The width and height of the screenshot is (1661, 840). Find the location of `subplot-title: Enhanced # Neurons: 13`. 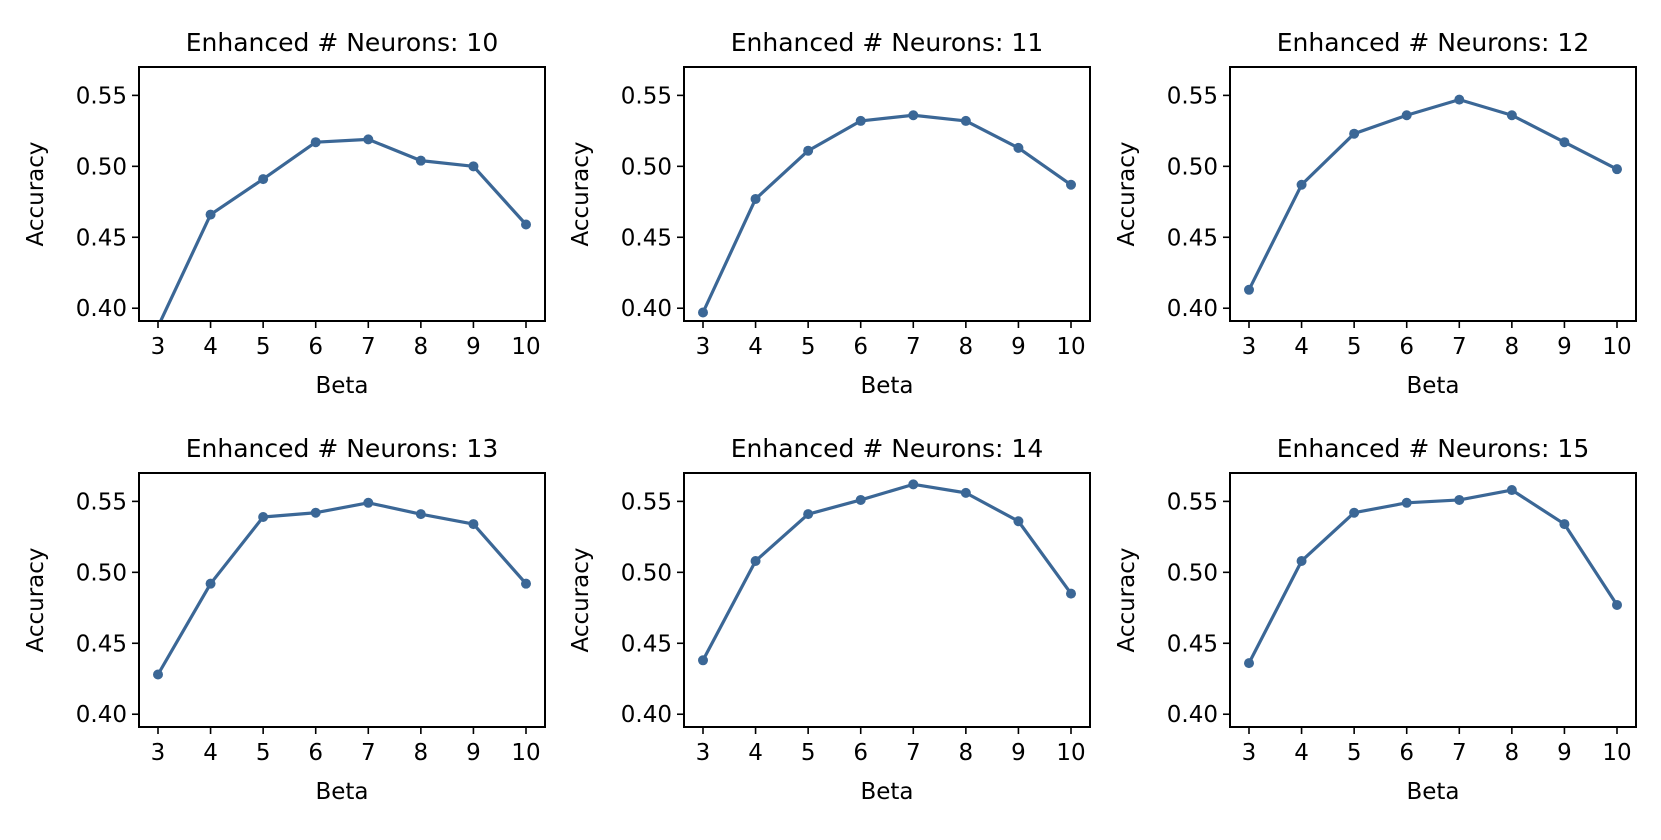

subplot-title: Enhanced # Neurons: 13 is located at coordinates (342, 448).